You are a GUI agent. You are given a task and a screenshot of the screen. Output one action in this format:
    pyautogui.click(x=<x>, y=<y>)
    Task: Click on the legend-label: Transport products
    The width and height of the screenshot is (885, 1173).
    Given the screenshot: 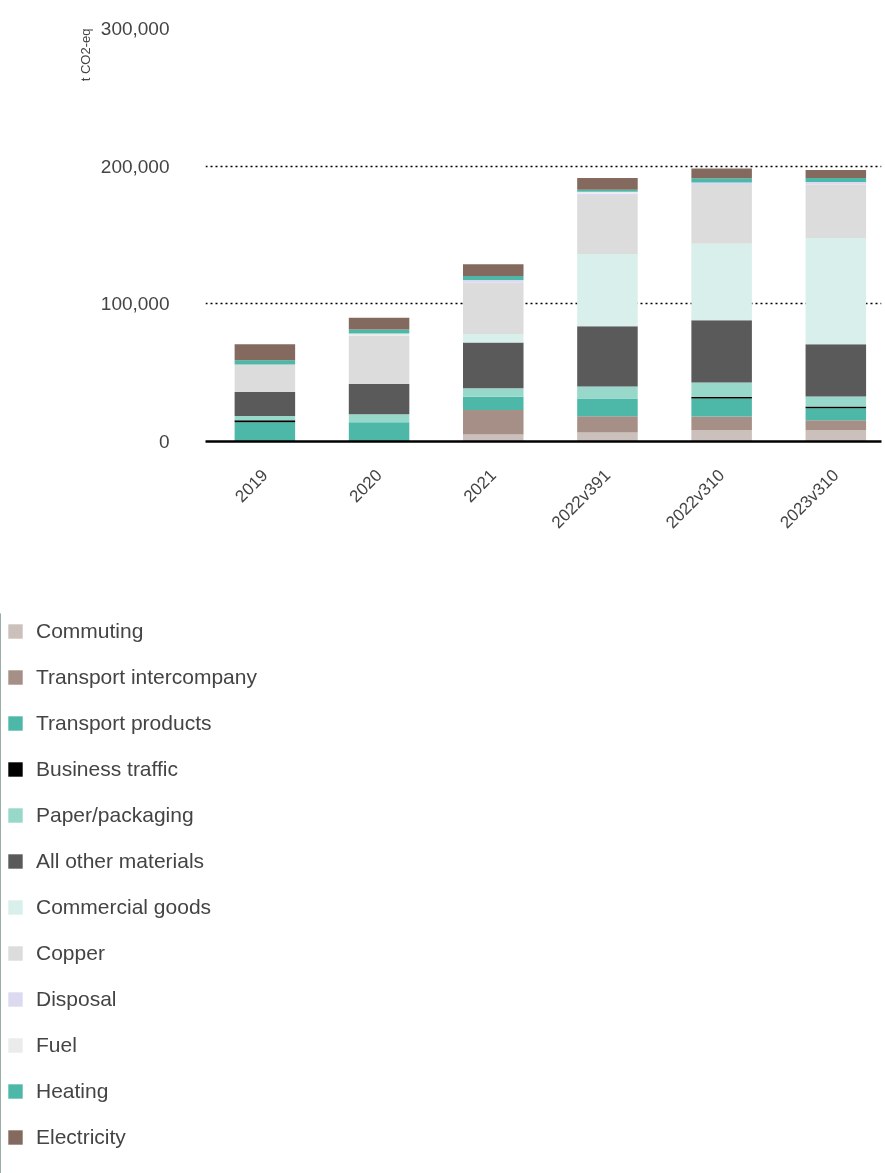 What is the action you would take?
    pyautogui.click(x=124, y=723)
    